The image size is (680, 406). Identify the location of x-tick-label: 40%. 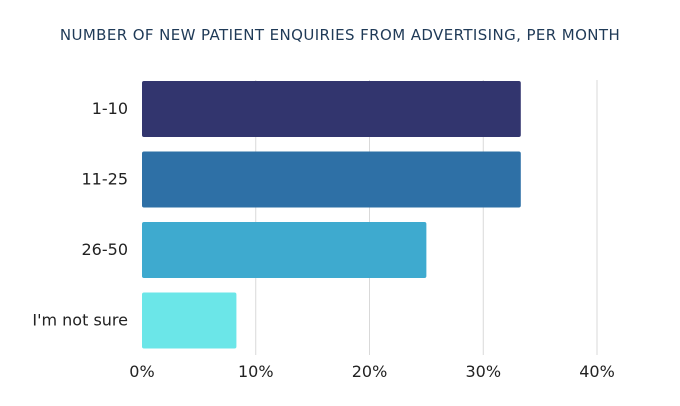
(597, 371).